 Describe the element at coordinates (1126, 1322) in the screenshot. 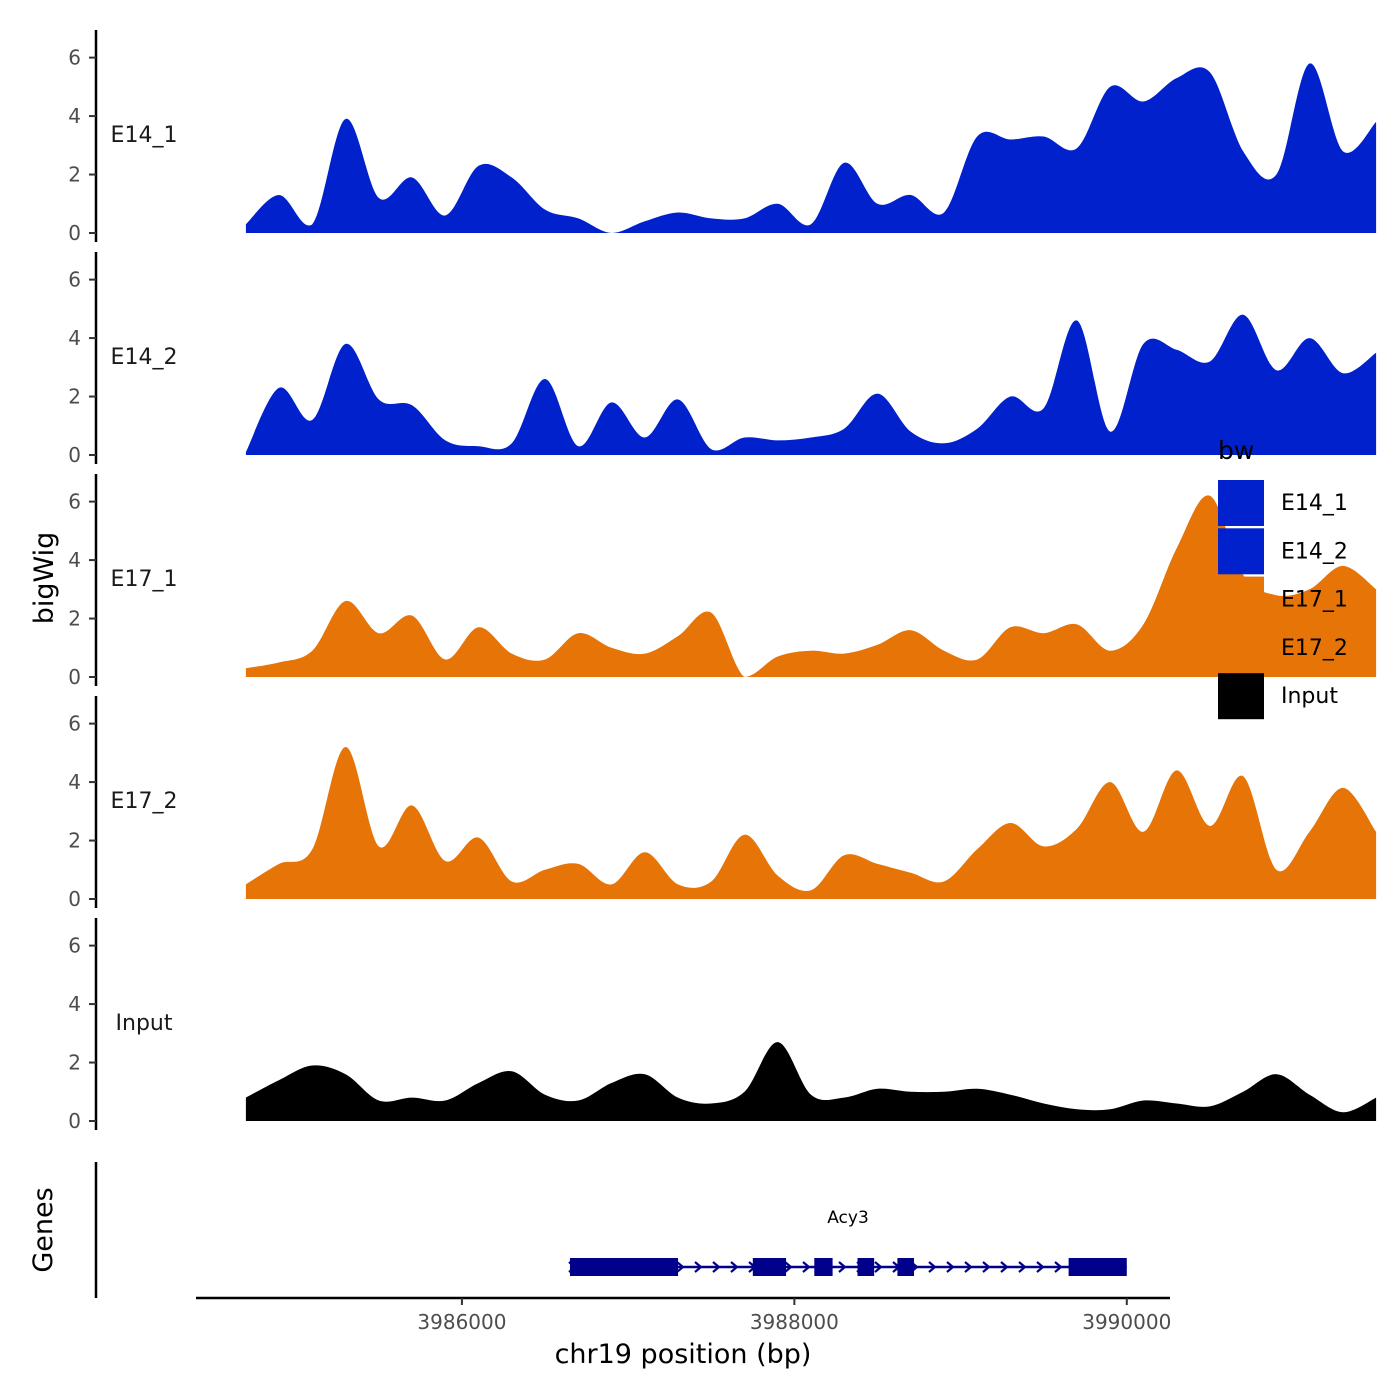

I see `x-tick-label: 3990000` at that location.